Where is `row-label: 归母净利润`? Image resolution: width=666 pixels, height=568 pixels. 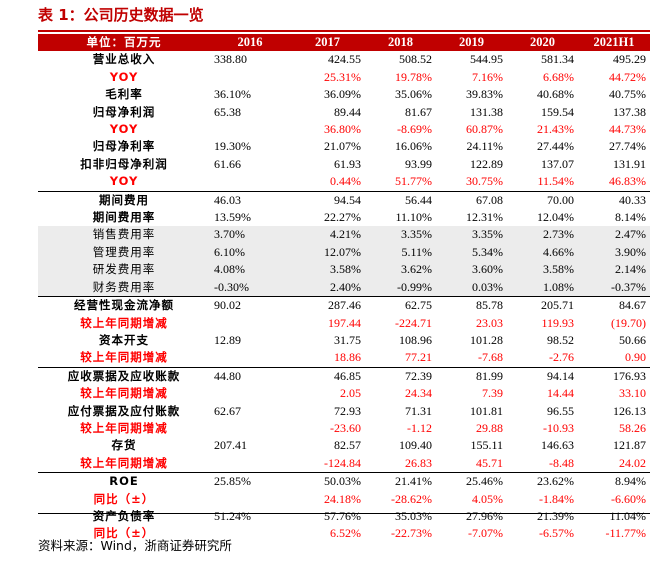 row-label: 归母净利润 is located at coordinates (124, 111).